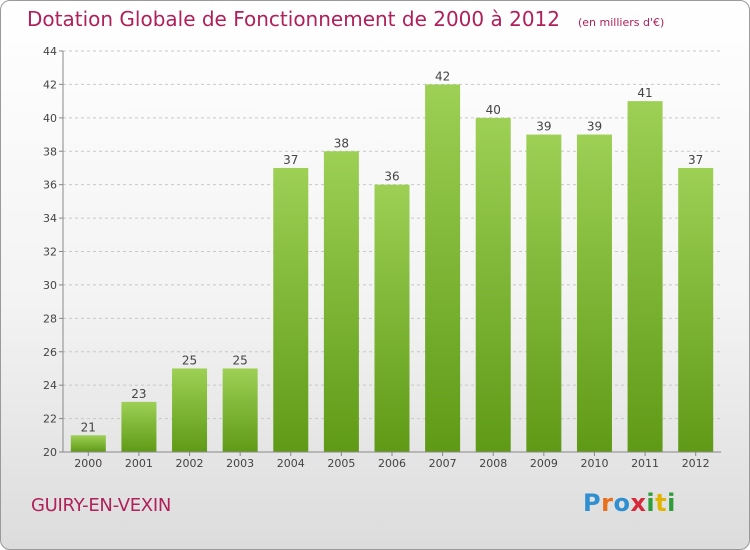 The height and width of the screenshot is (550, 750). What do you see at coordinates (50, 318) in the screenshot?
I see `y-tick-label: 28` at bounding box center [50, 318].